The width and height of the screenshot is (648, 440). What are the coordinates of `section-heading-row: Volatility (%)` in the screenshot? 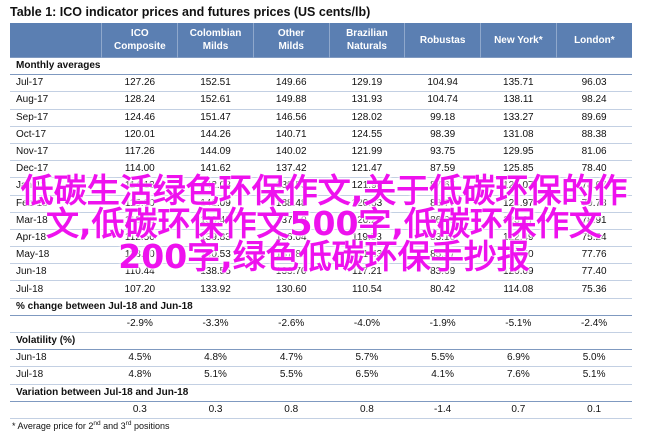 It's located at (321, 341).